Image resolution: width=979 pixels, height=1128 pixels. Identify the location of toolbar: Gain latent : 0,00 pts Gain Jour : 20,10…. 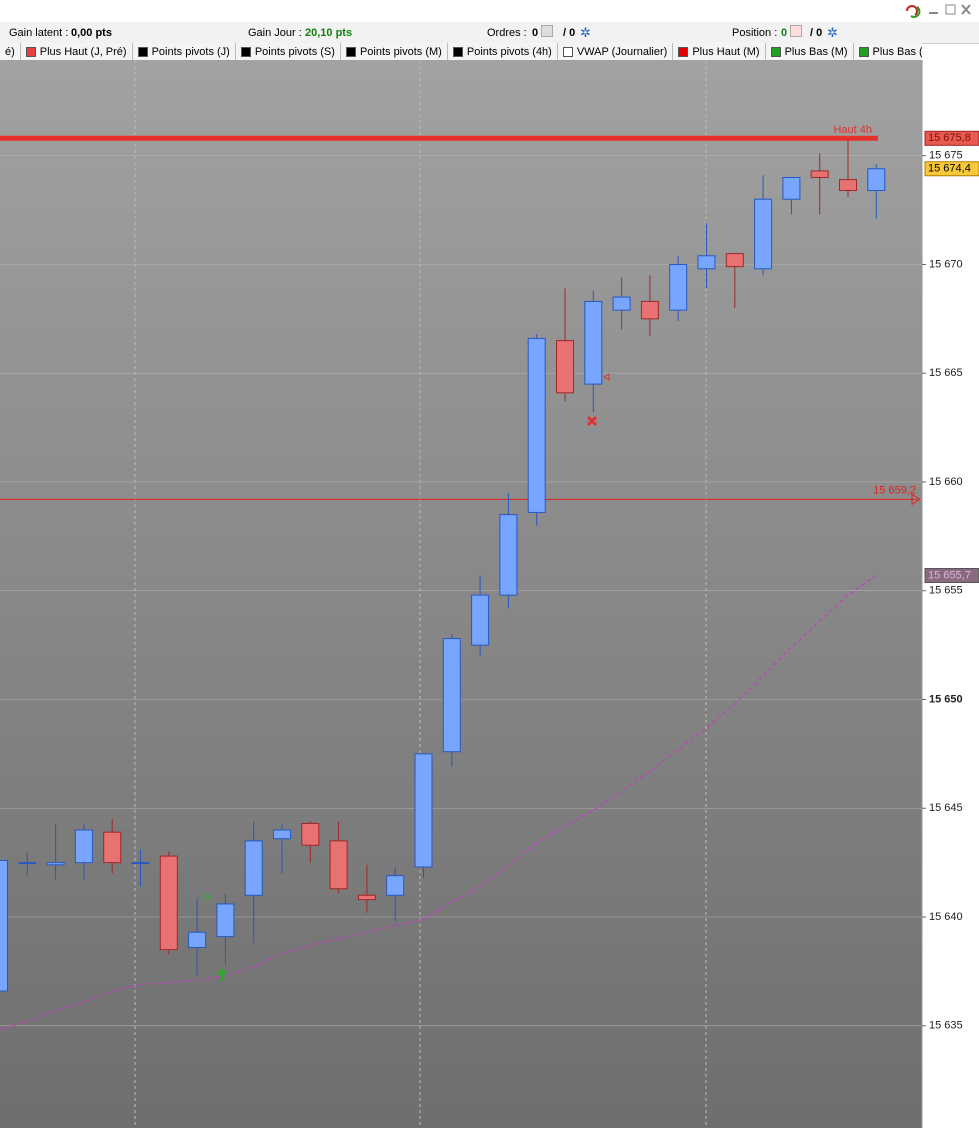
(489, 33).